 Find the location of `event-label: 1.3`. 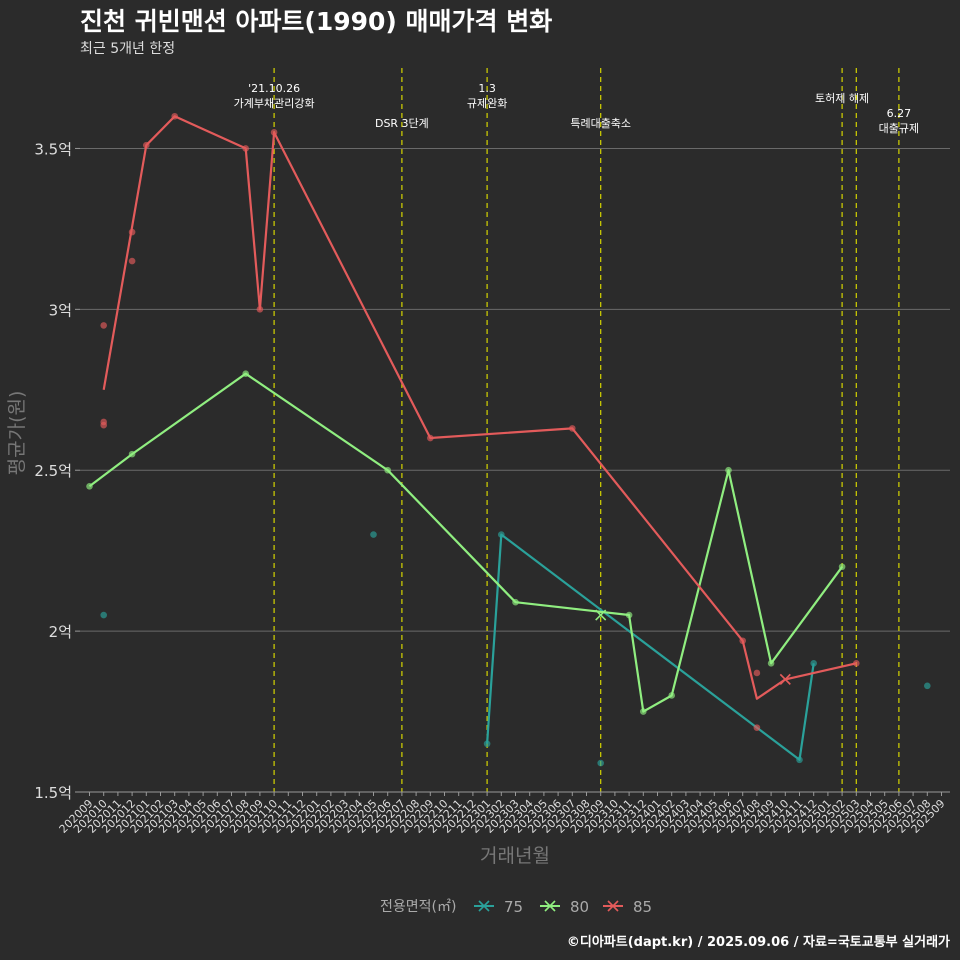

event-label: 1.3 is located at coordinates (487, 88).